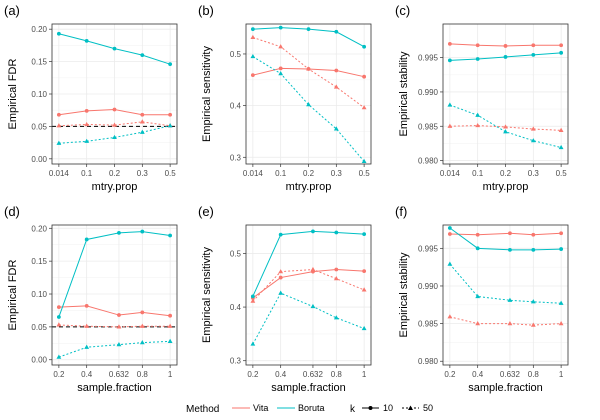 Image resolution: width=600 pixels, height=420 pixels. Describe the element at coordinates (39, 62) in the screenshot. I see `y-tick-label: 0.15` at that location.